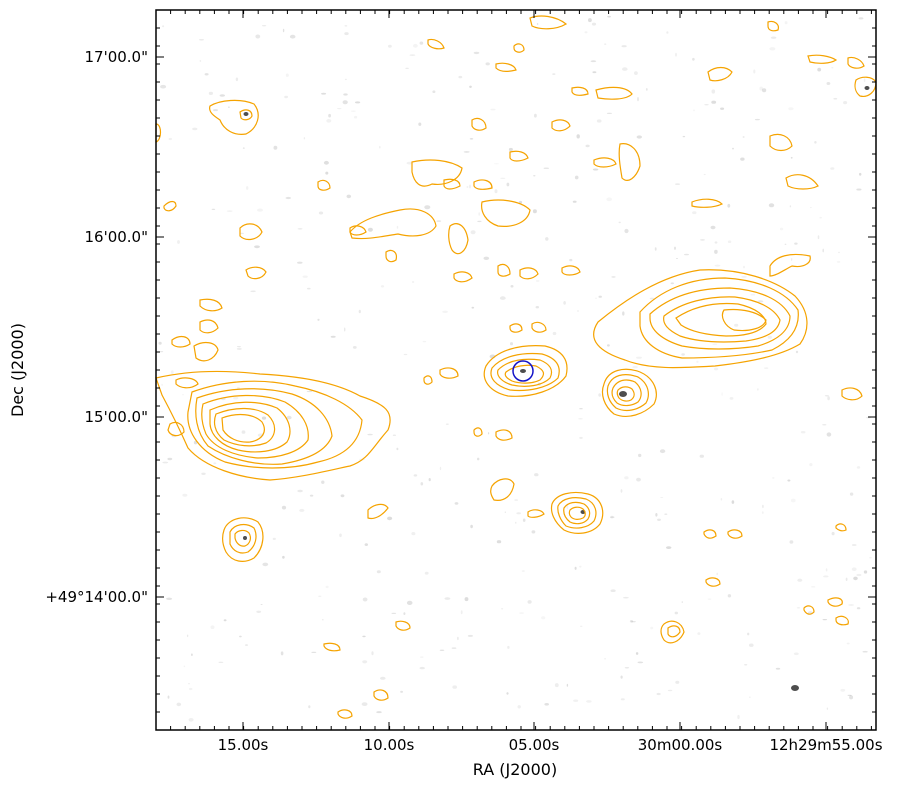  What do you see at coordinates (389, 745) in the screenshot?
I see `x-tick-label: 10.00s` at bounding box center [389, 745].